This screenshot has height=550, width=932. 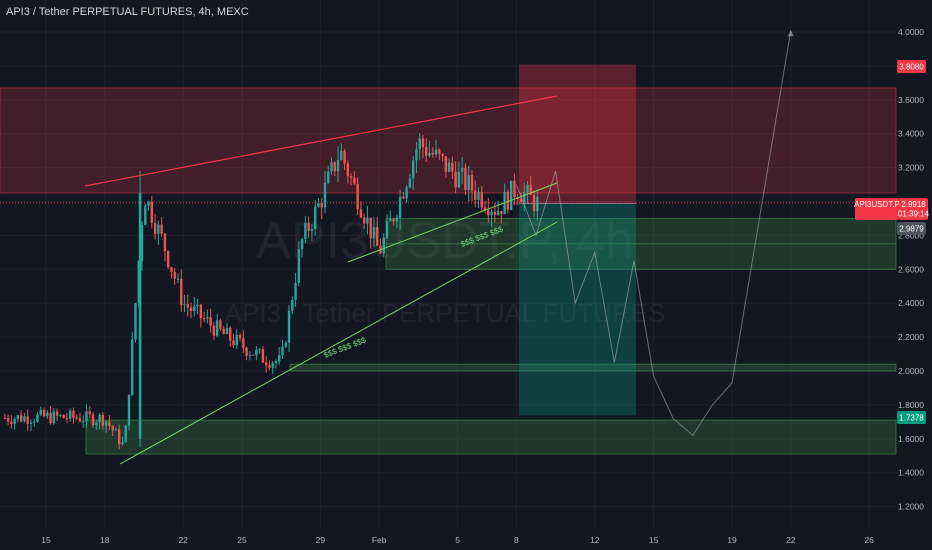 What do you see at coordinates (790, 33) in the screenshot?
I see `projection-arrowhead` at bounding box center [790, 33].